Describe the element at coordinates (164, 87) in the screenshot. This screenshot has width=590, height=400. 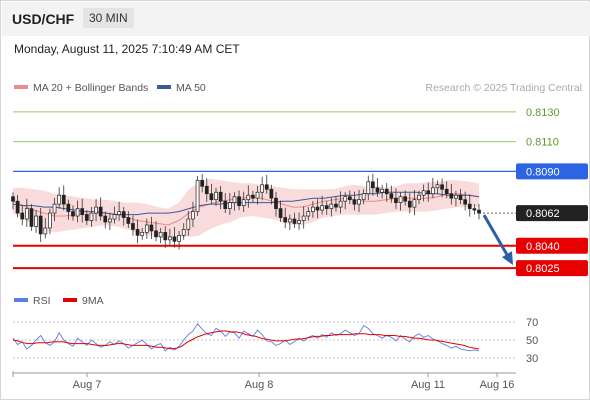
I see `legend-swatch-ma50` at that location.